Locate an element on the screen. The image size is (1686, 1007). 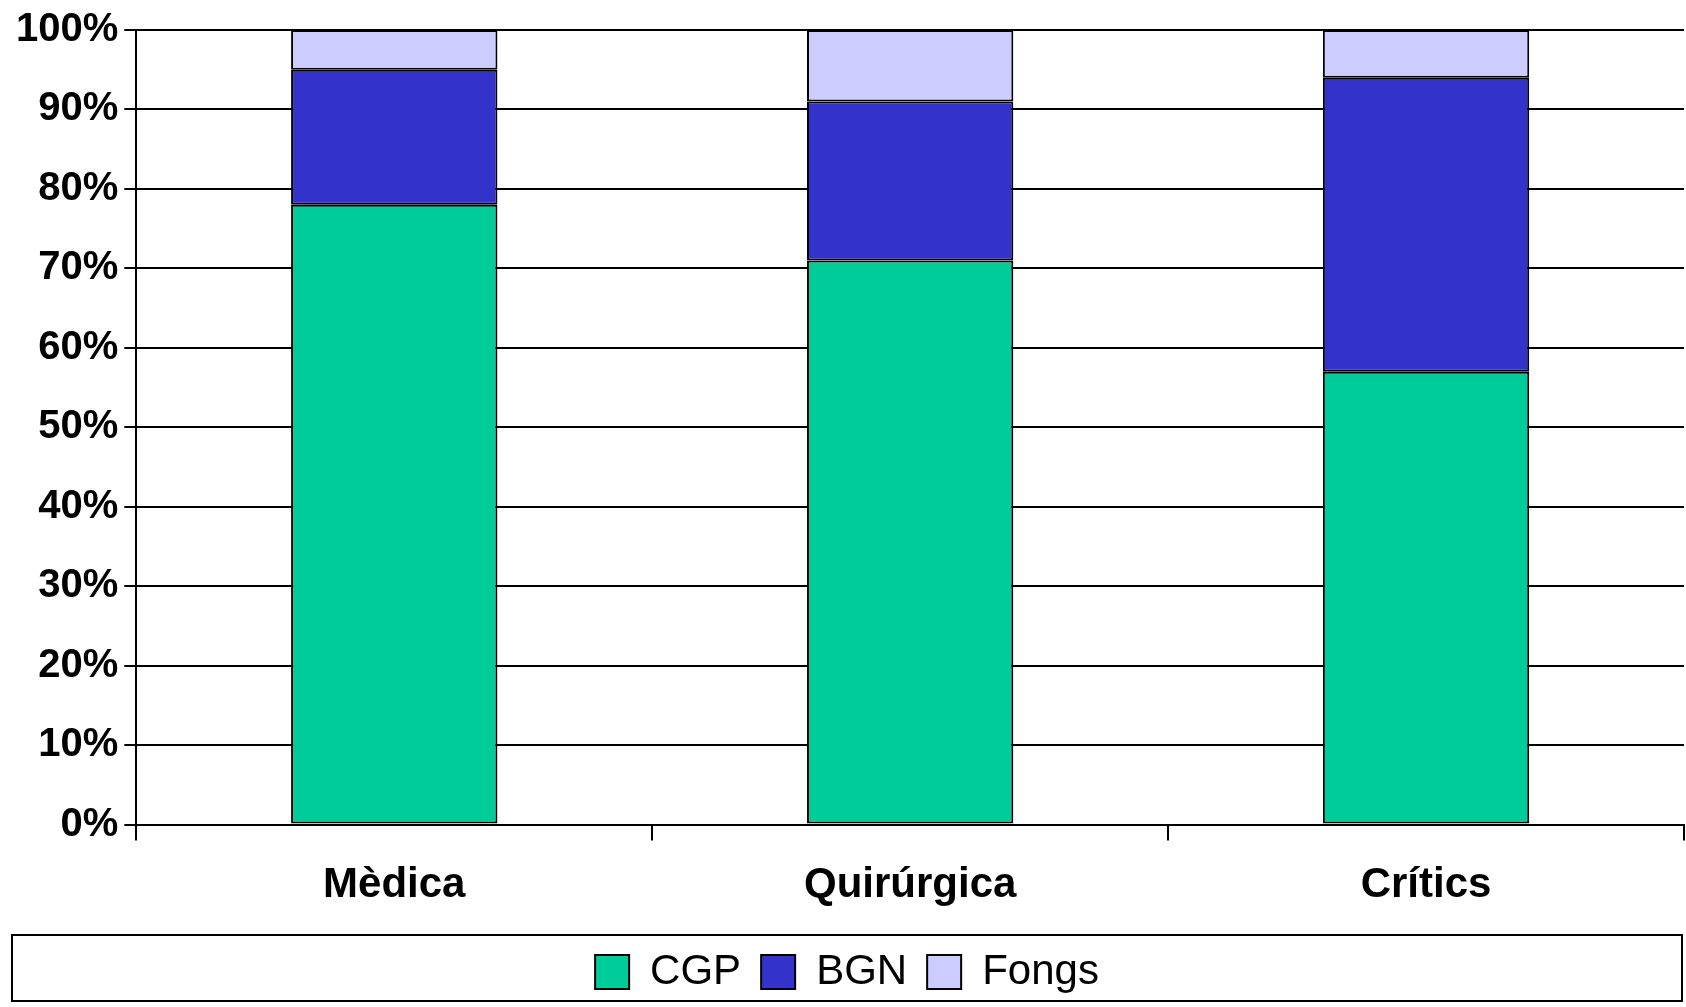
y-tick-label: 50% is located at coordinates (78, 424).